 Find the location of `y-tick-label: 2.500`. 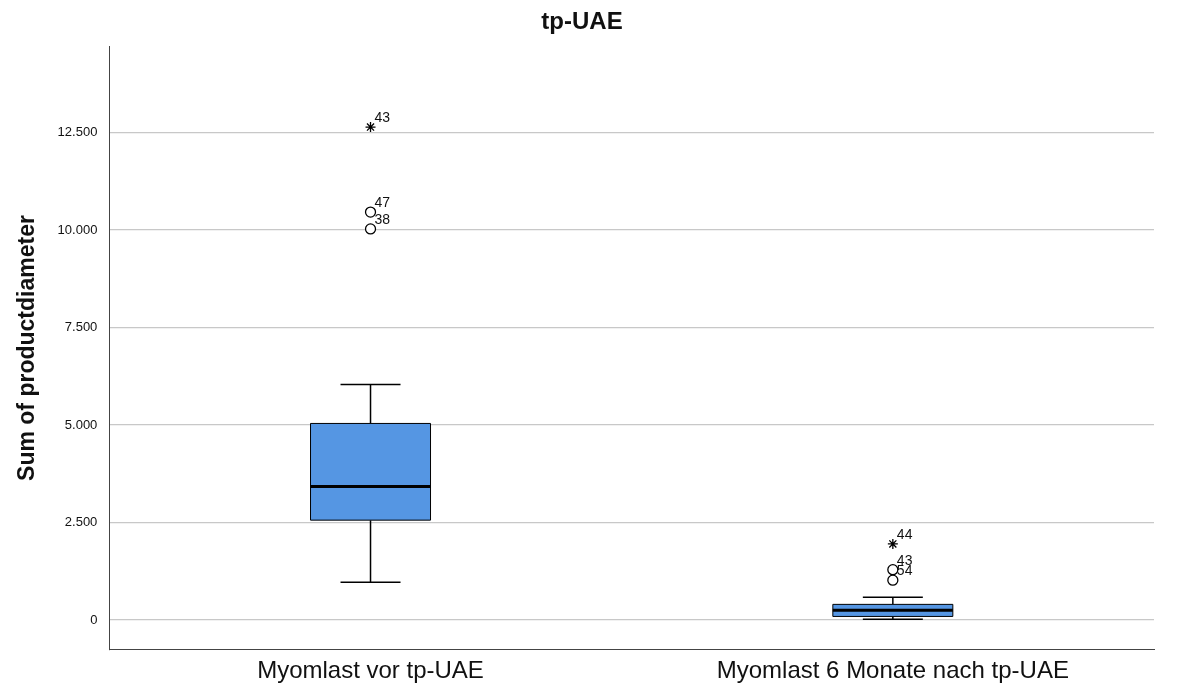

y-tick-label: 2.500 is located at coordinates (81, 522).